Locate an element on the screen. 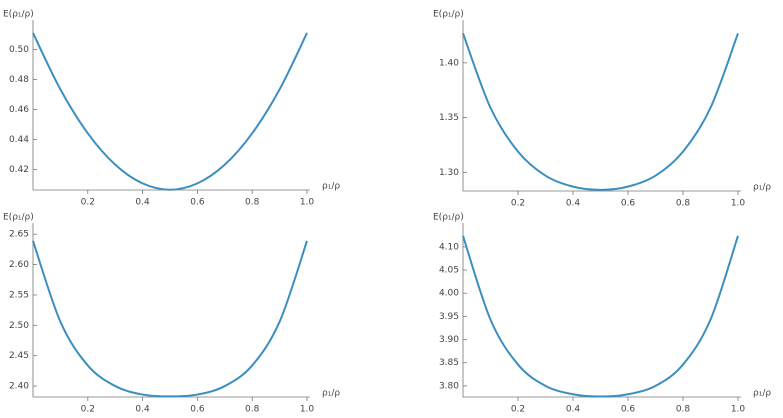  y-tick-label: 0.48 is located at coordinates (19, 80).